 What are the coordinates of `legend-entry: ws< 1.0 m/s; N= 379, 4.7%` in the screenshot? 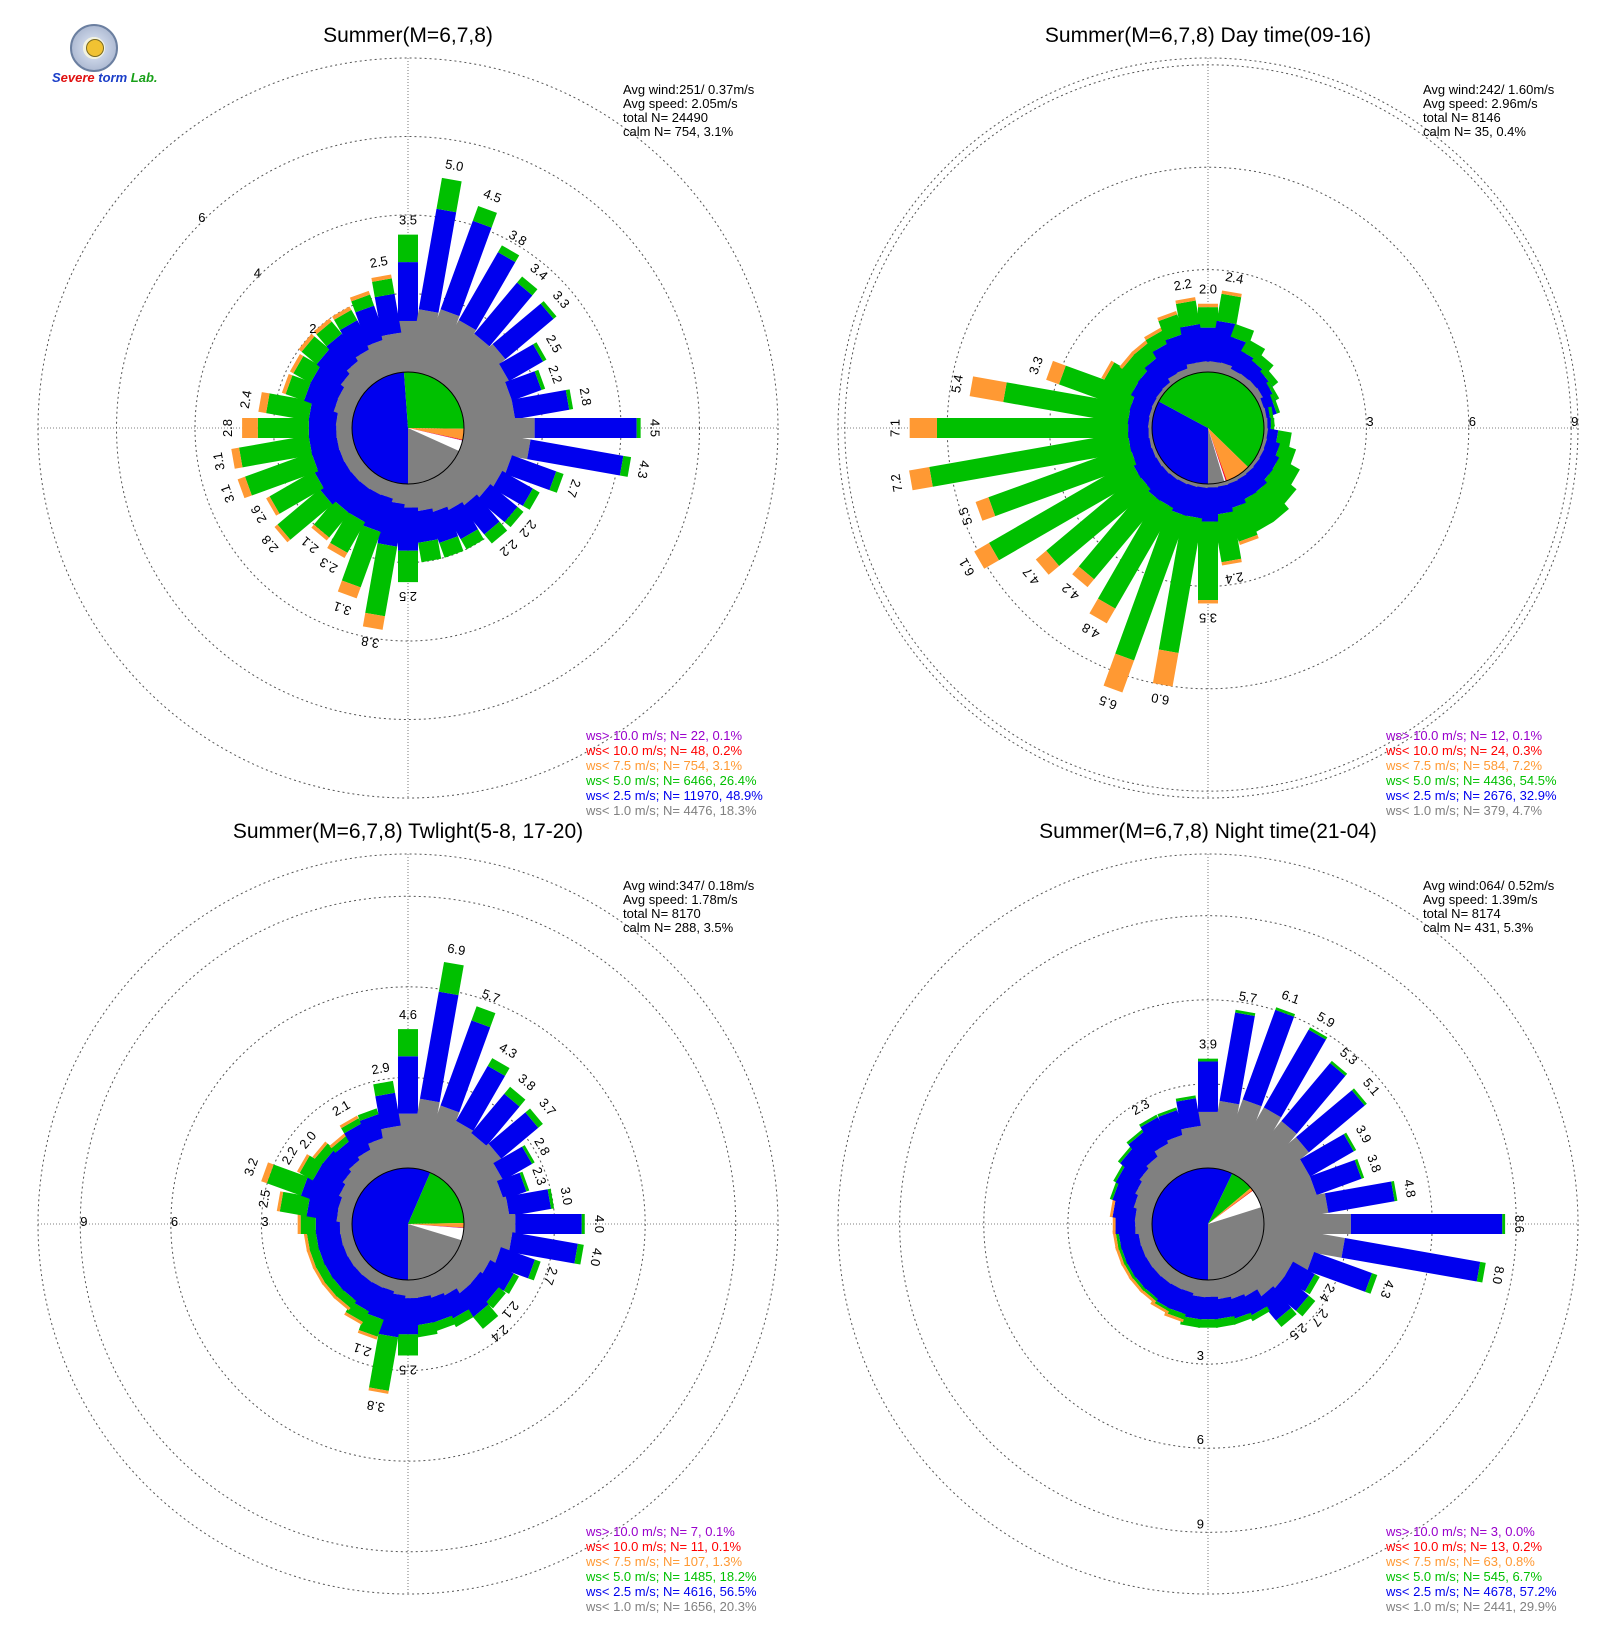 It's located at (1464, 810).